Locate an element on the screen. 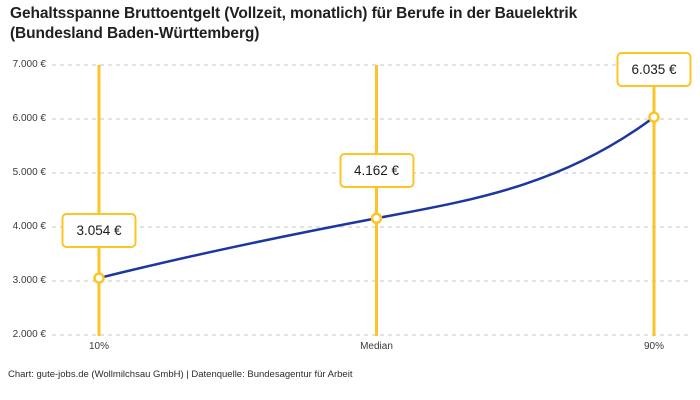 The width and height of the screenshot is (700, 400). value-callout: 3.054 € is located at coordinates (99, 231).